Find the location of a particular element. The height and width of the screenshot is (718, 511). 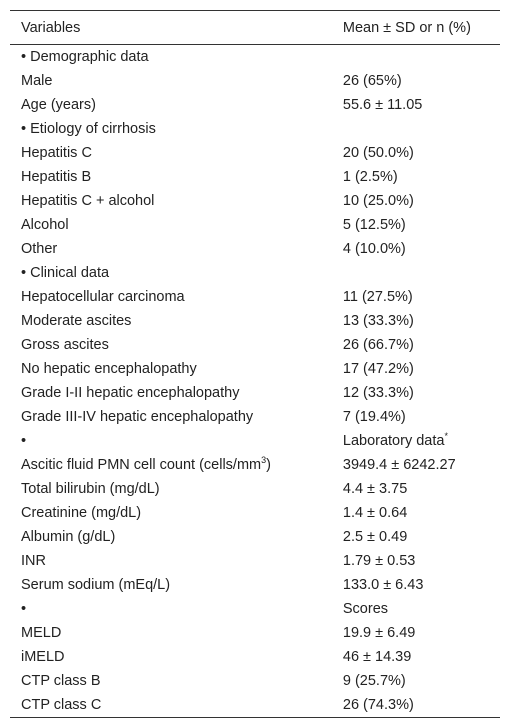

table-row: • Laboratory data* is located at coordinates (255, 441).